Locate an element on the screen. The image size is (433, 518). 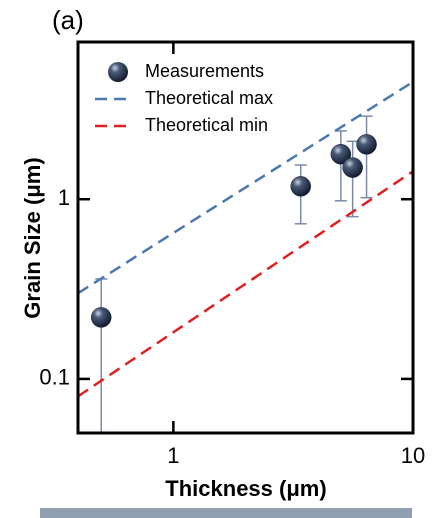
x-tick-label: 1 is located at coordinates (173, 455).